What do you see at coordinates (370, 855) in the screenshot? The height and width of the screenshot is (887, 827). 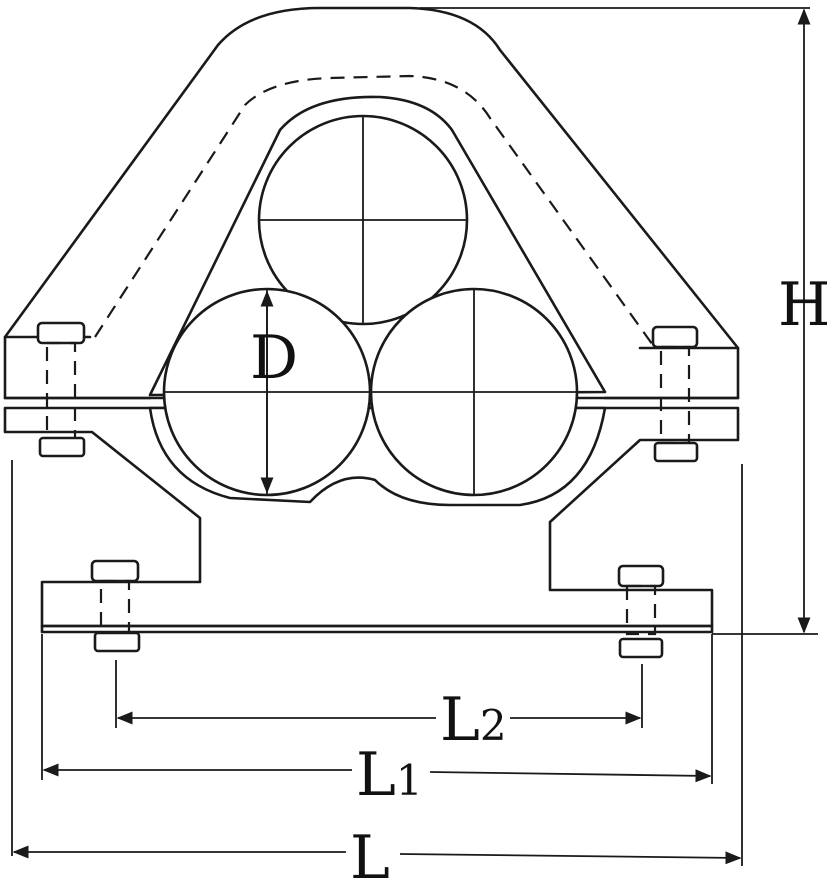 I see `label-l: L` at bounding box center [370, 855].